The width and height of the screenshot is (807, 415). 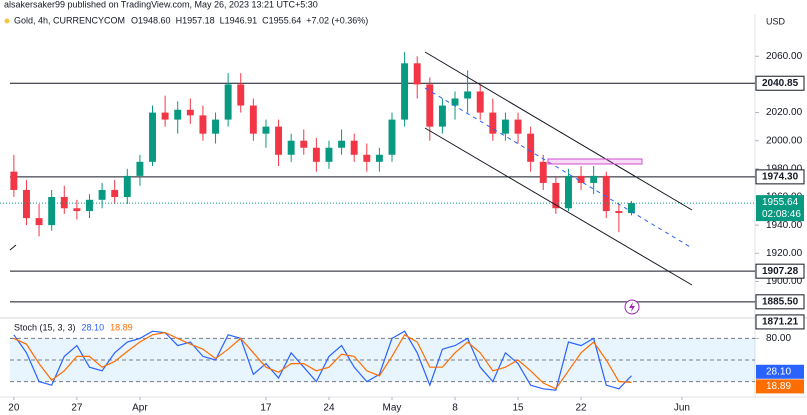 What do you see at coordinates (45, 327) in the screenshot?
I see `stoch-title: Stoch (15, 3, 3)` at bounding box center [45, 327].